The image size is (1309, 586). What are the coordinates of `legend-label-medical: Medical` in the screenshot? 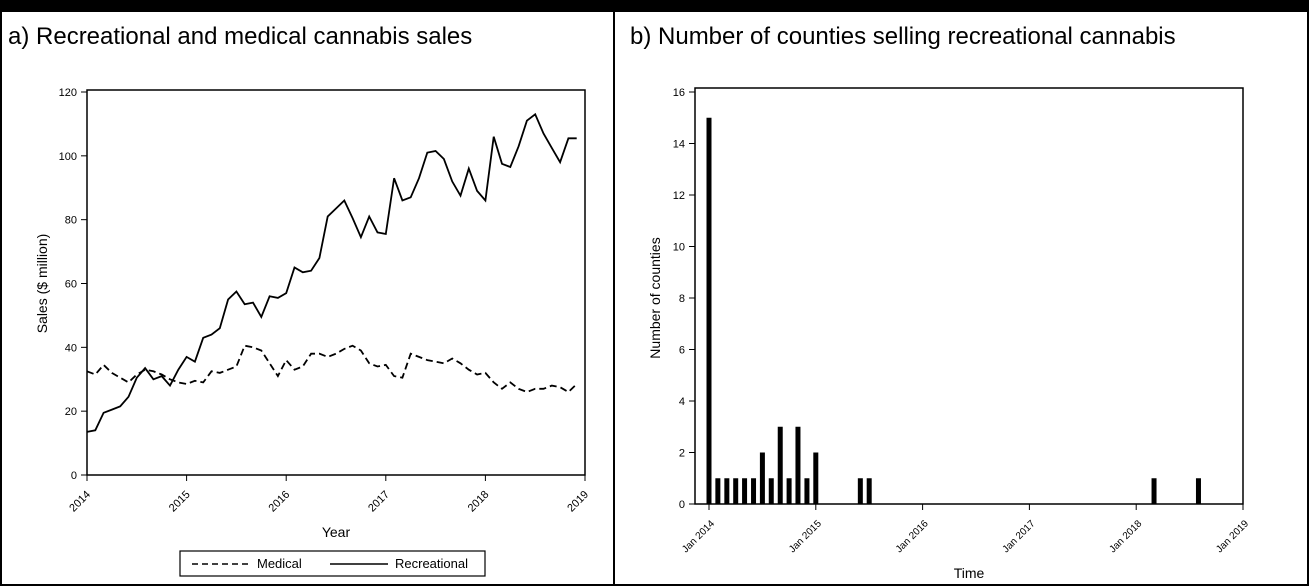 It's located at (279, 563).